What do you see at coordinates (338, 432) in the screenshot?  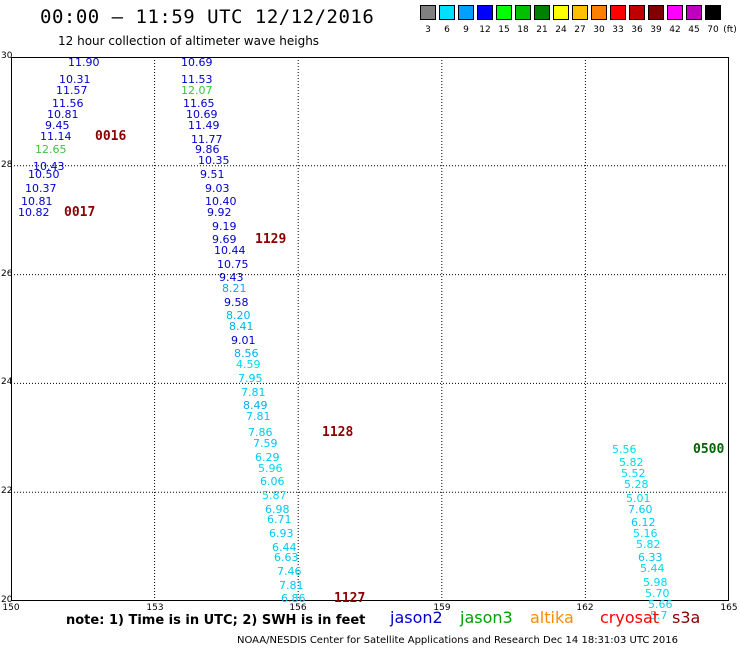 I see `pass-time-label: 1128` at bounding box center [338, 432].